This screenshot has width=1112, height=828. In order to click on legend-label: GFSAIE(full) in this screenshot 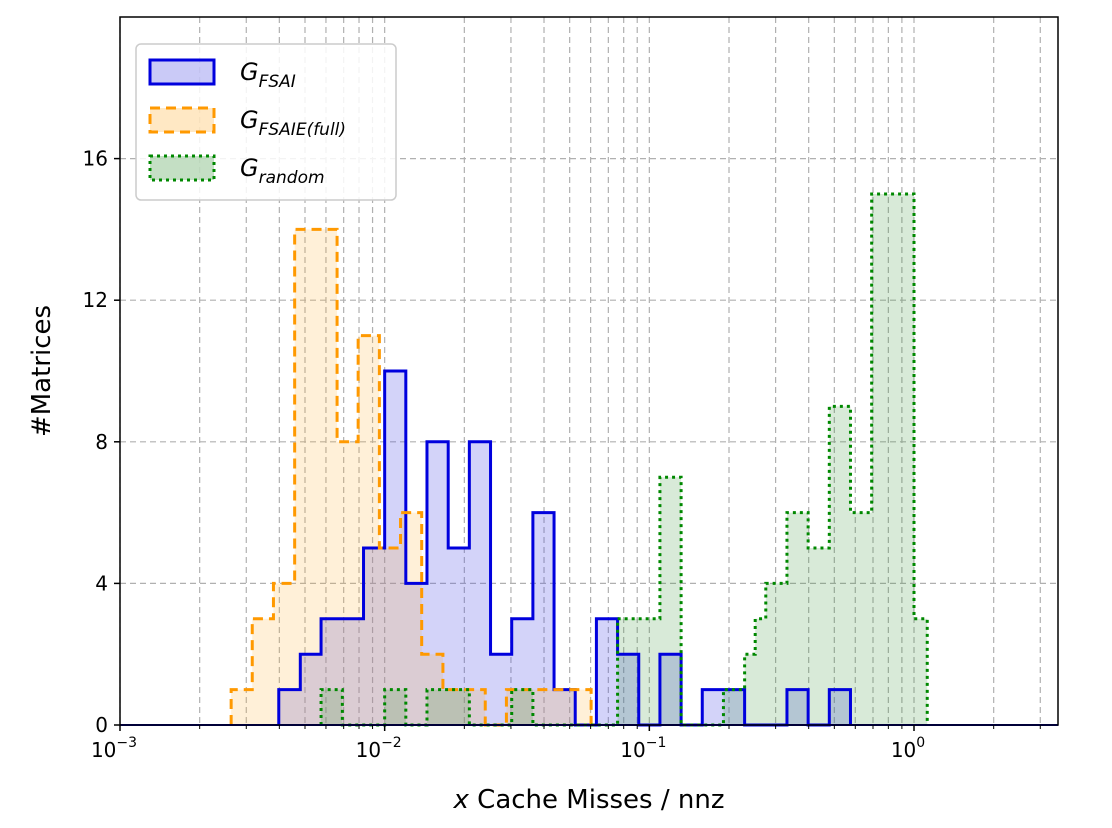, I will do `click(293, 123)`.